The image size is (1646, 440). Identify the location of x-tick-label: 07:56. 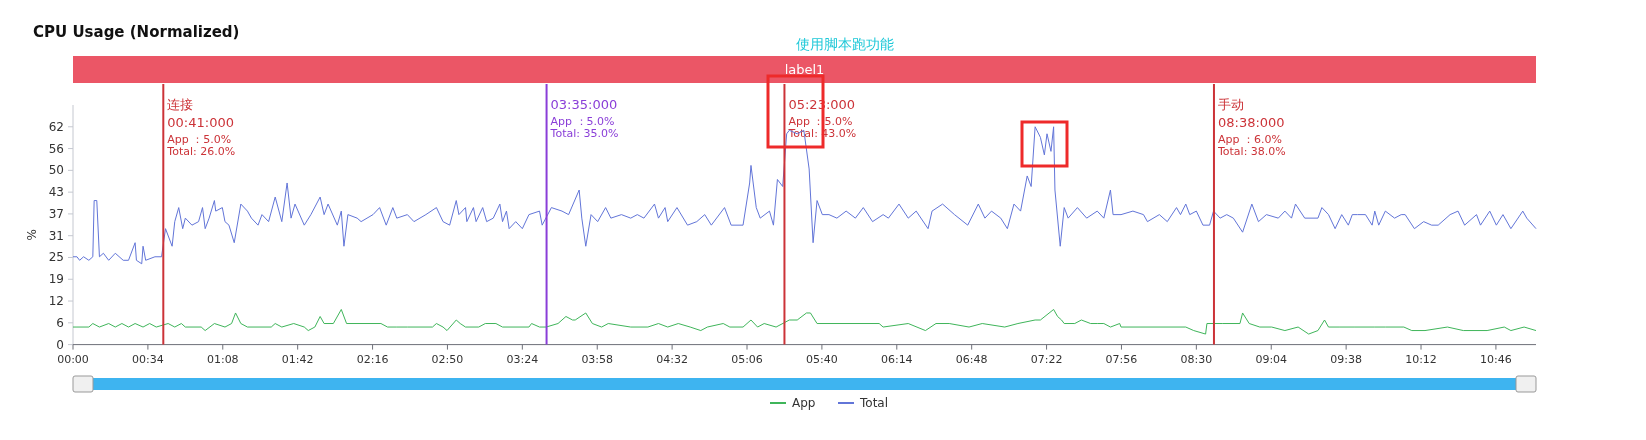
(1121, 359).